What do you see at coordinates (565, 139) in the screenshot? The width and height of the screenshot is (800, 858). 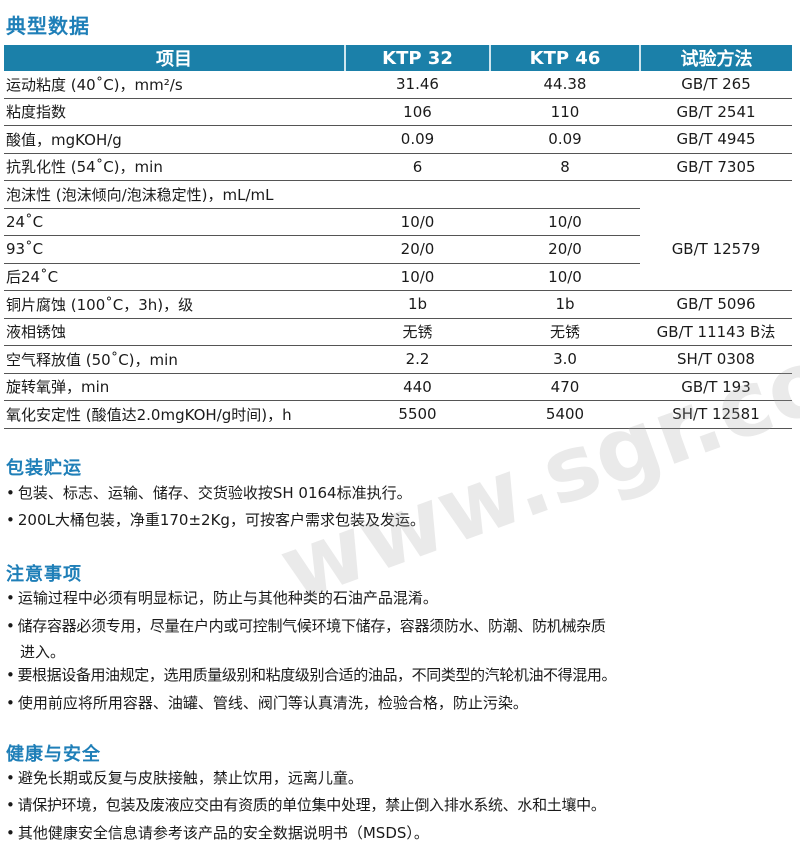 I see `cell-ktp46: 0.09` at bounding box center [565, 139].